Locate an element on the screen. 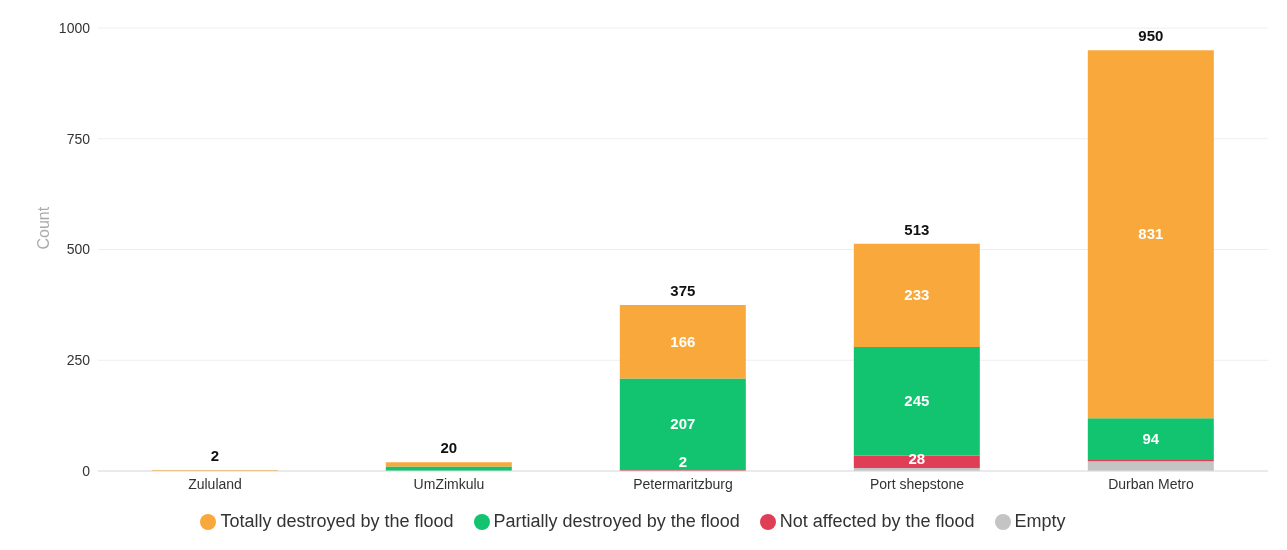 This screenshot has height=550, width=1287. y-tick-label: 750 is located at coordinates (78, 138).